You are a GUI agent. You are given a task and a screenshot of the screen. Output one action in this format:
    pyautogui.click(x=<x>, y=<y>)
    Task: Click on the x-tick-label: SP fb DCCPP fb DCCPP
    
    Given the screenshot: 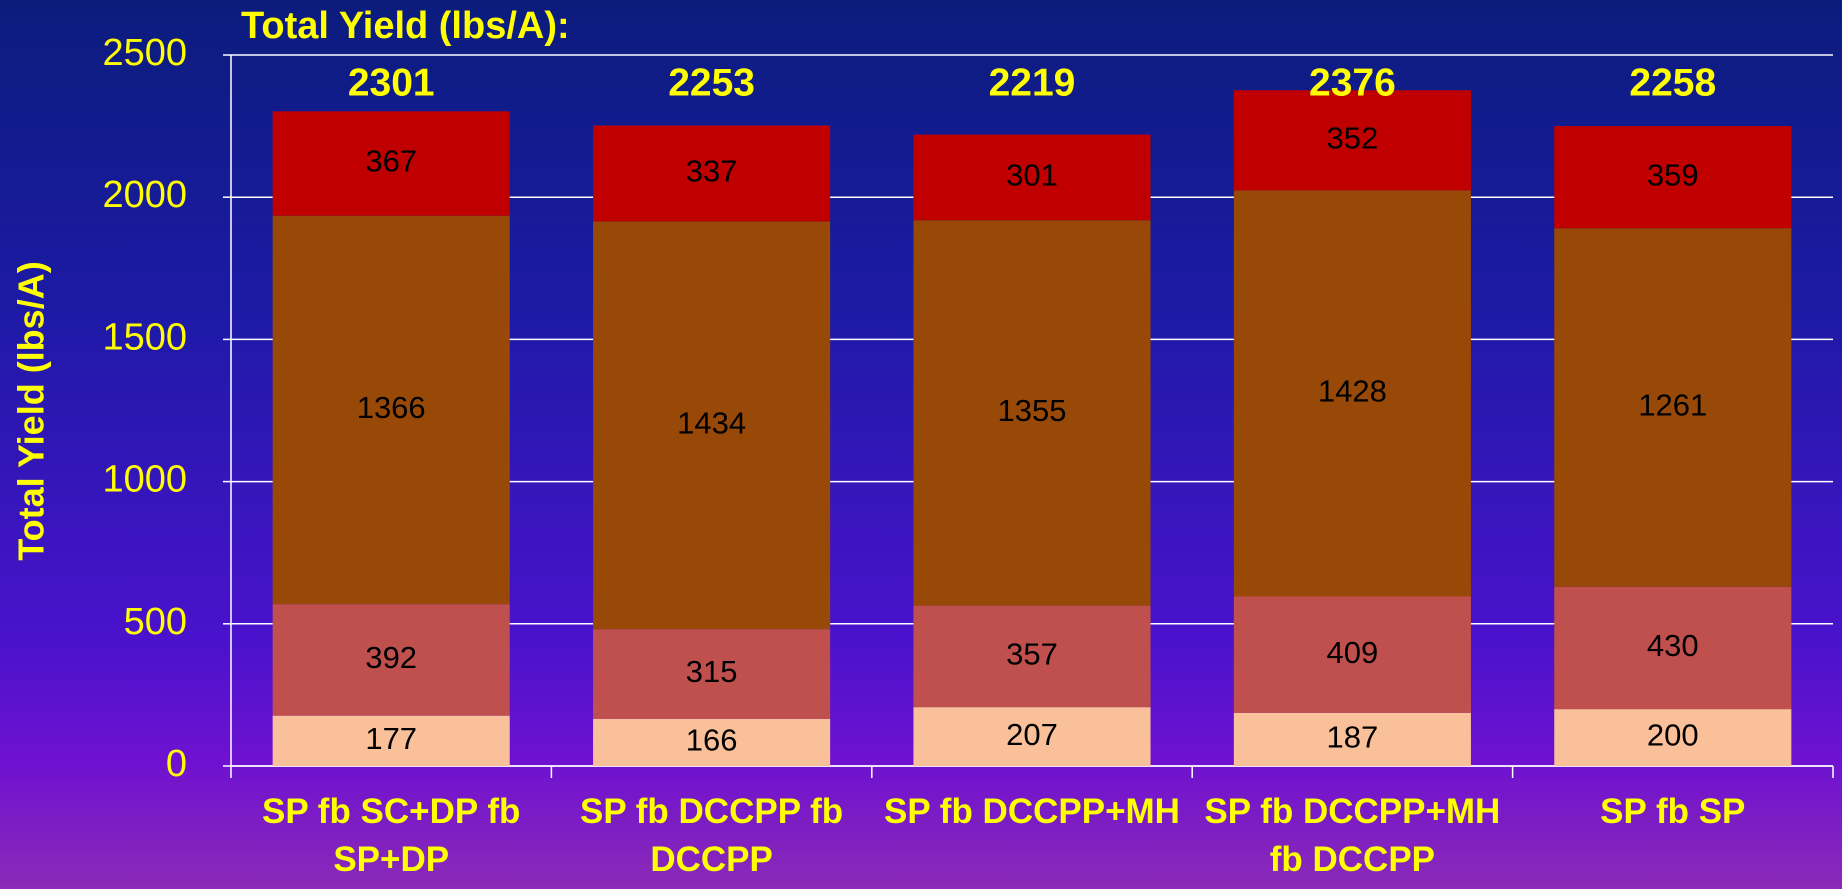 What is the action you would take?
    pyautogui.click(x=711, y=835)
    